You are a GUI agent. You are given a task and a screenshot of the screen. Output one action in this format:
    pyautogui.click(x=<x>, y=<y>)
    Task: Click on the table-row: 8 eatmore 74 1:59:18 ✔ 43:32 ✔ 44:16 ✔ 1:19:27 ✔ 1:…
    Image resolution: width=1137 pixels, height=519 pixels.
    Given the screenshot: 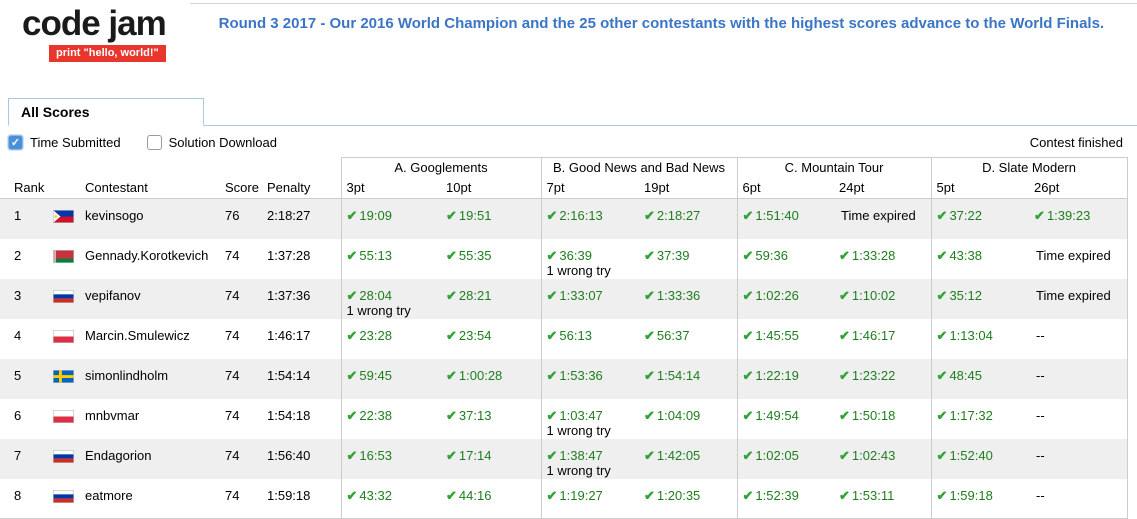 What is the action you would take?
    pyautogui.click(x=564, y=498)
    